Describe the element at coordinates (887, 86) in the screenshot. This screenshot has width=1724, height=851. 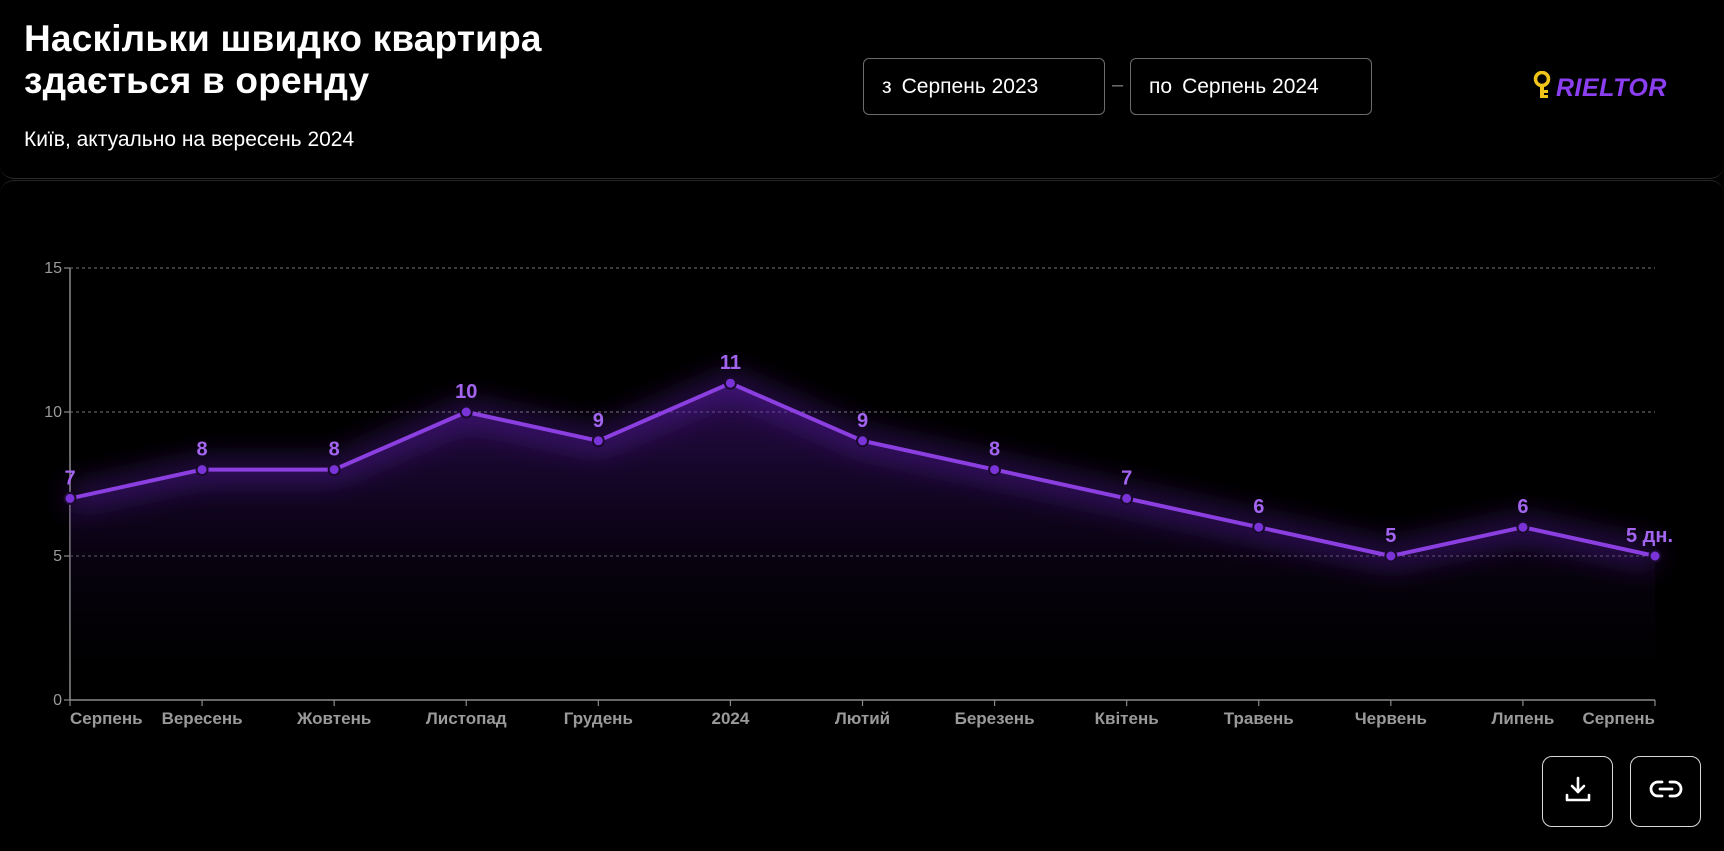
I see `date-from-prefix: з` at that location.